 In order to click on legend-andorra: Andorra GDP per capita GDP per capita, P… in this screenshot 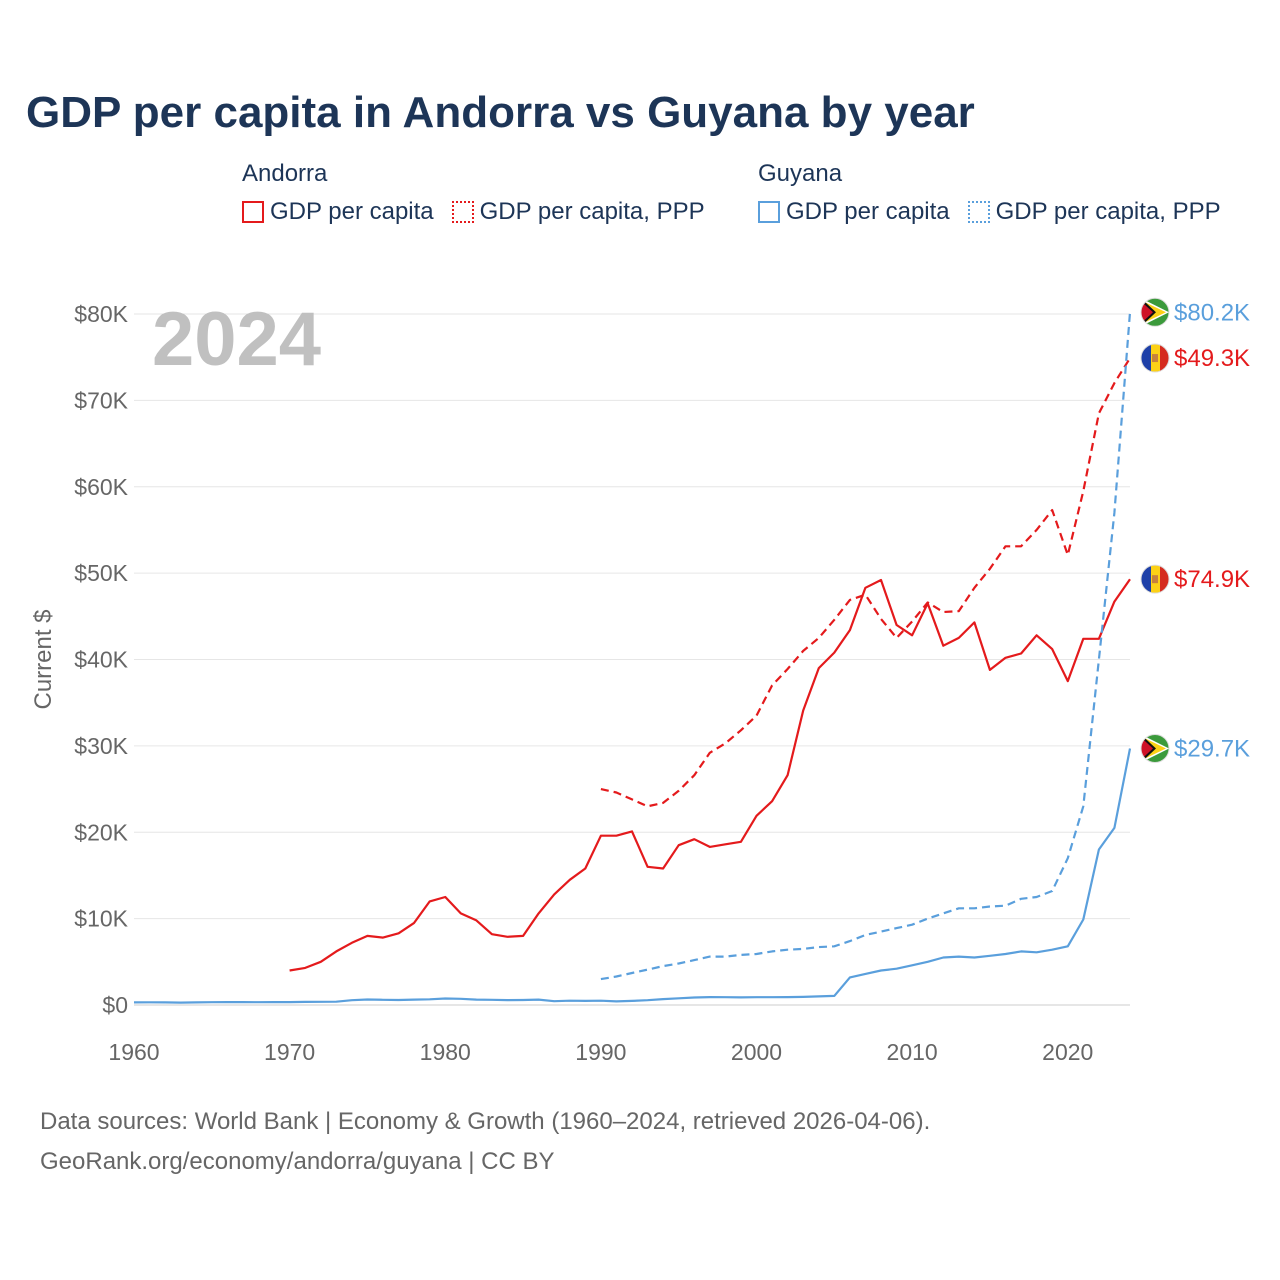, I will do `click(473, 193)`.